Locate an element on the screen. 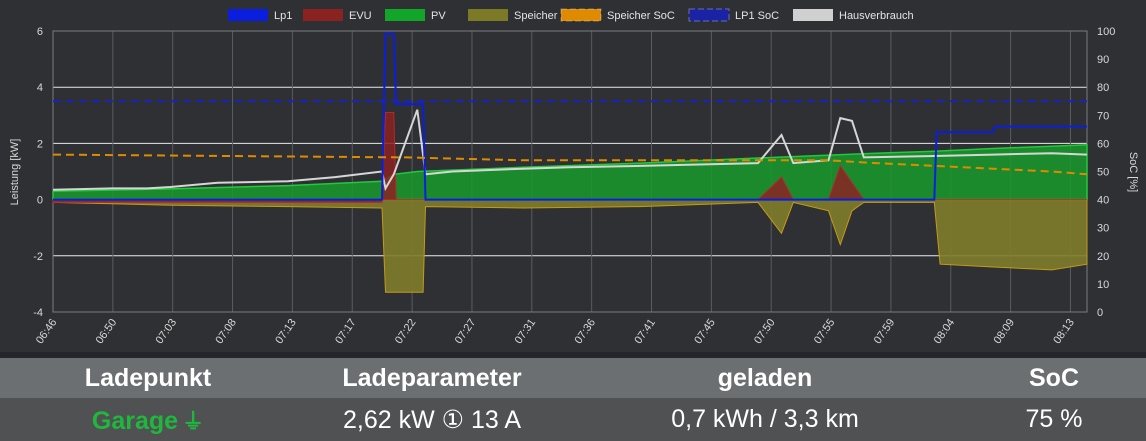 Image resolution: width=1146 pixels, height=441 pixels. y-tick-right: 80 is located at coordinates (1103, 88).